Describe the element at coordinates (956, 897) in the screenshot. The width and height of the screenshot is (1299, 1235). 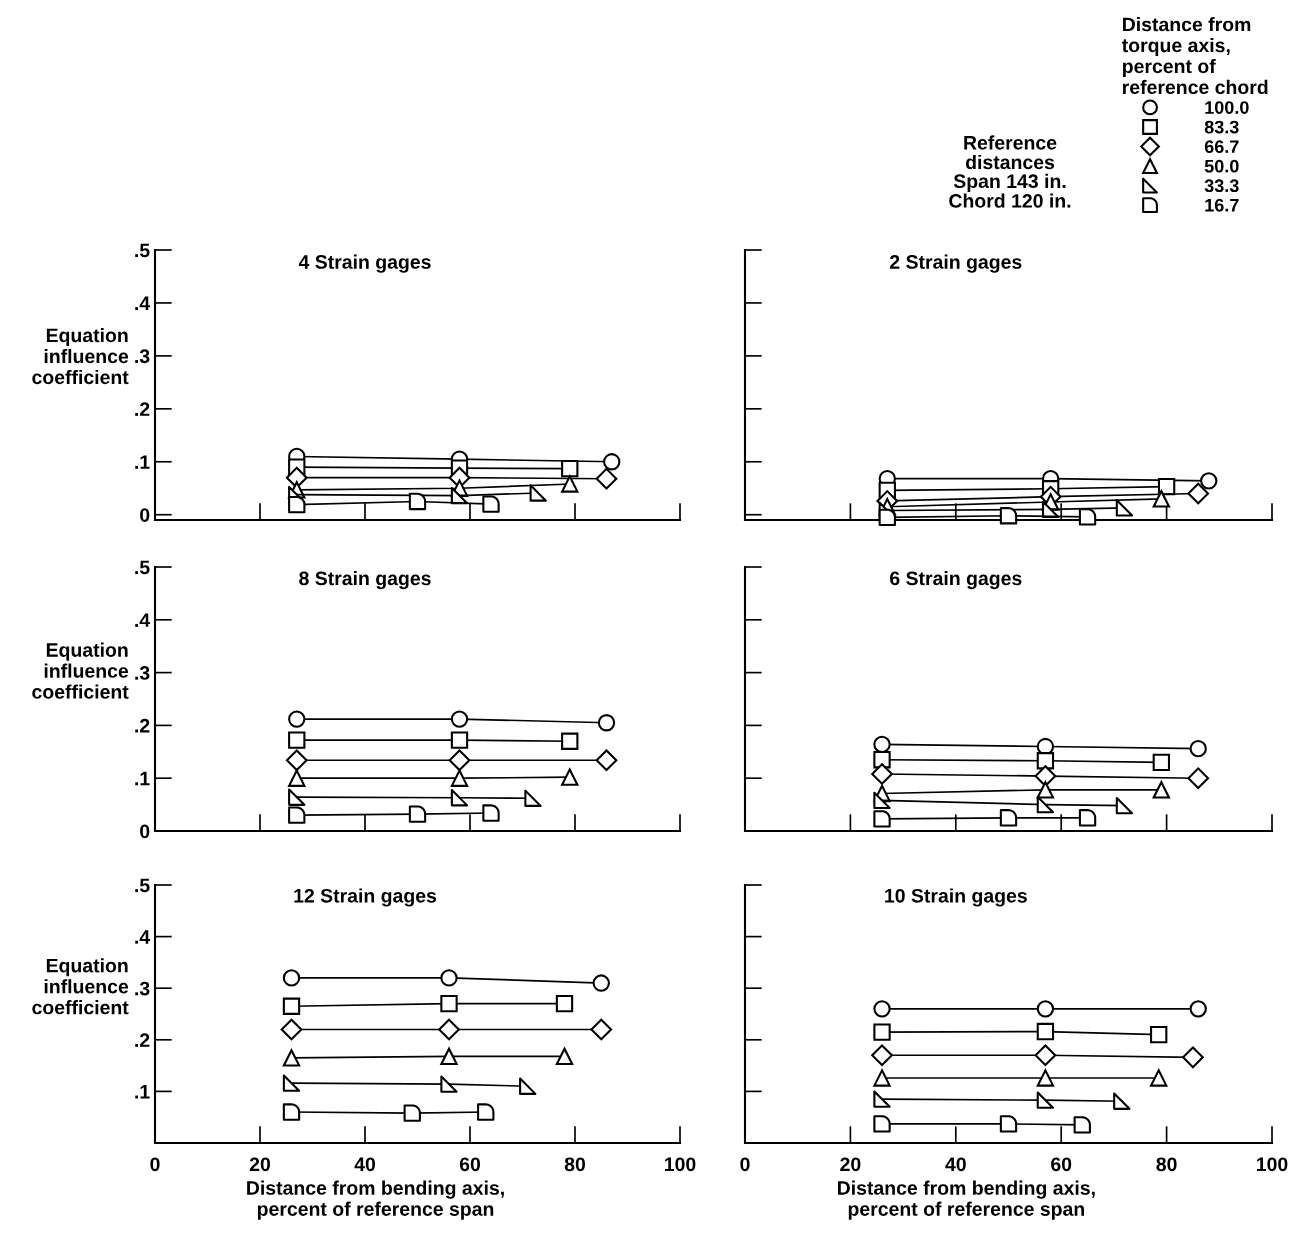
I see `chart-title: 10 Strain gages` at that location.